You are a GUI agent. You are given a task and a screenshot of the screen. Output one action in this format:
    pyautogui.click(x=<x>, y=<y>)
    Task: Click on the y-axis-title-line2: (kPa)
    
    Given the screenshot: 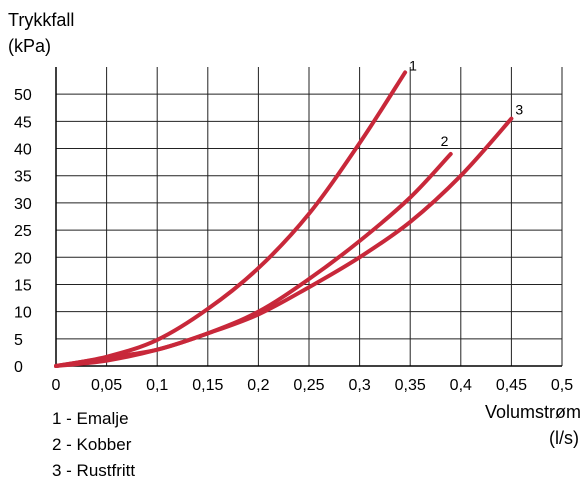 What is the action you would take?
    pyautogui.click(x=29, y=46)
    